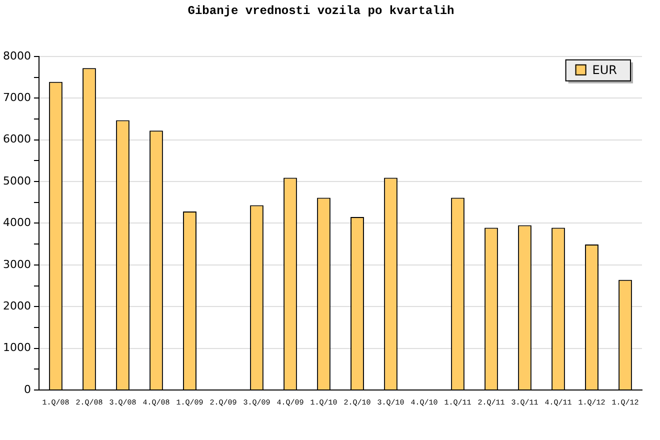 The image size is (660, 440). Describe the element at coordinates (16, 97) in the screenshot. I see `y-tick-label: 7000` at that location.